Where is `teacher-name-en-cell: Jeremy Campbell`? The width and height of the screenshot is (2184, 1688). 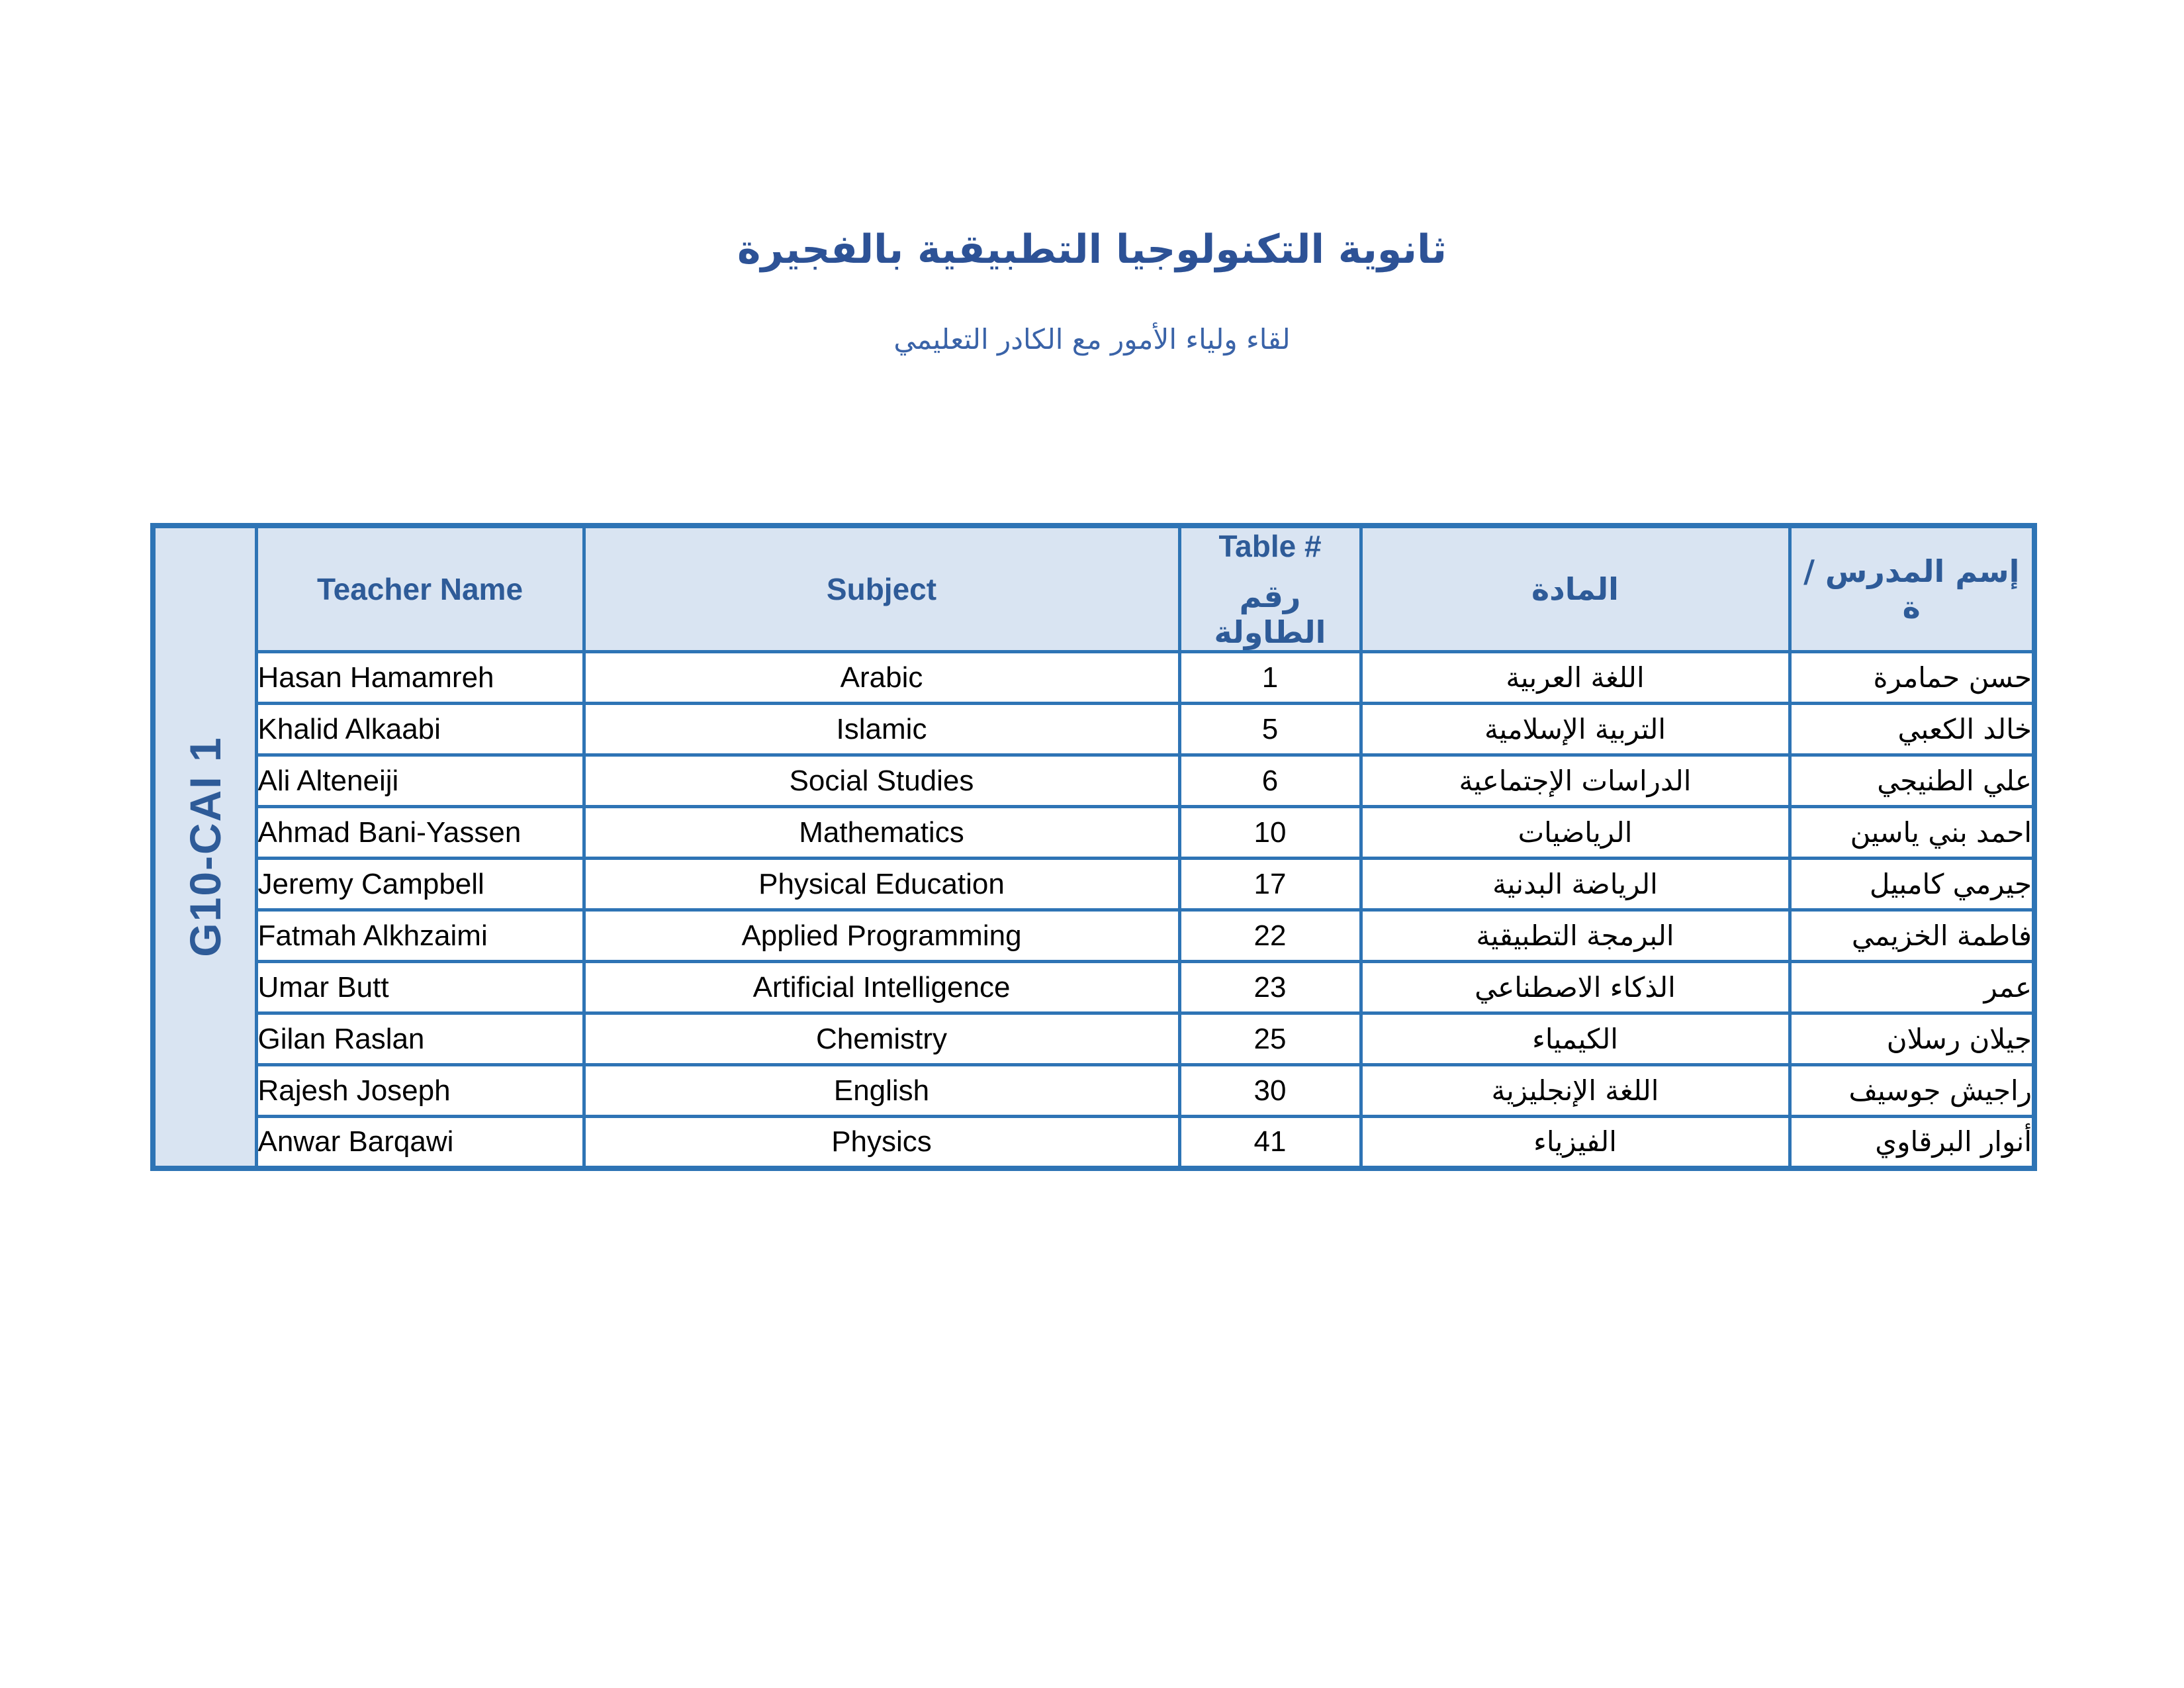 teacher-name-en-cell: Jeremy Campbell is located at coordinates (420, 884).